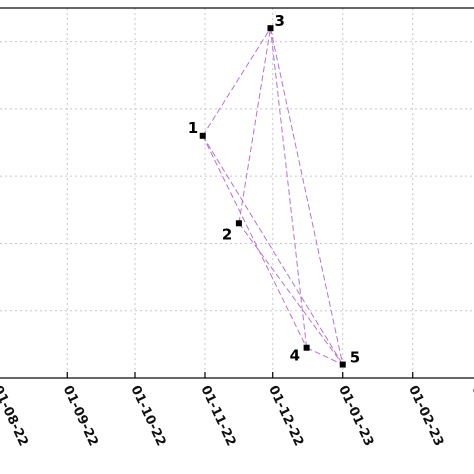  I want to click on x-tick-label: 01-01-23, so click(355, 415).